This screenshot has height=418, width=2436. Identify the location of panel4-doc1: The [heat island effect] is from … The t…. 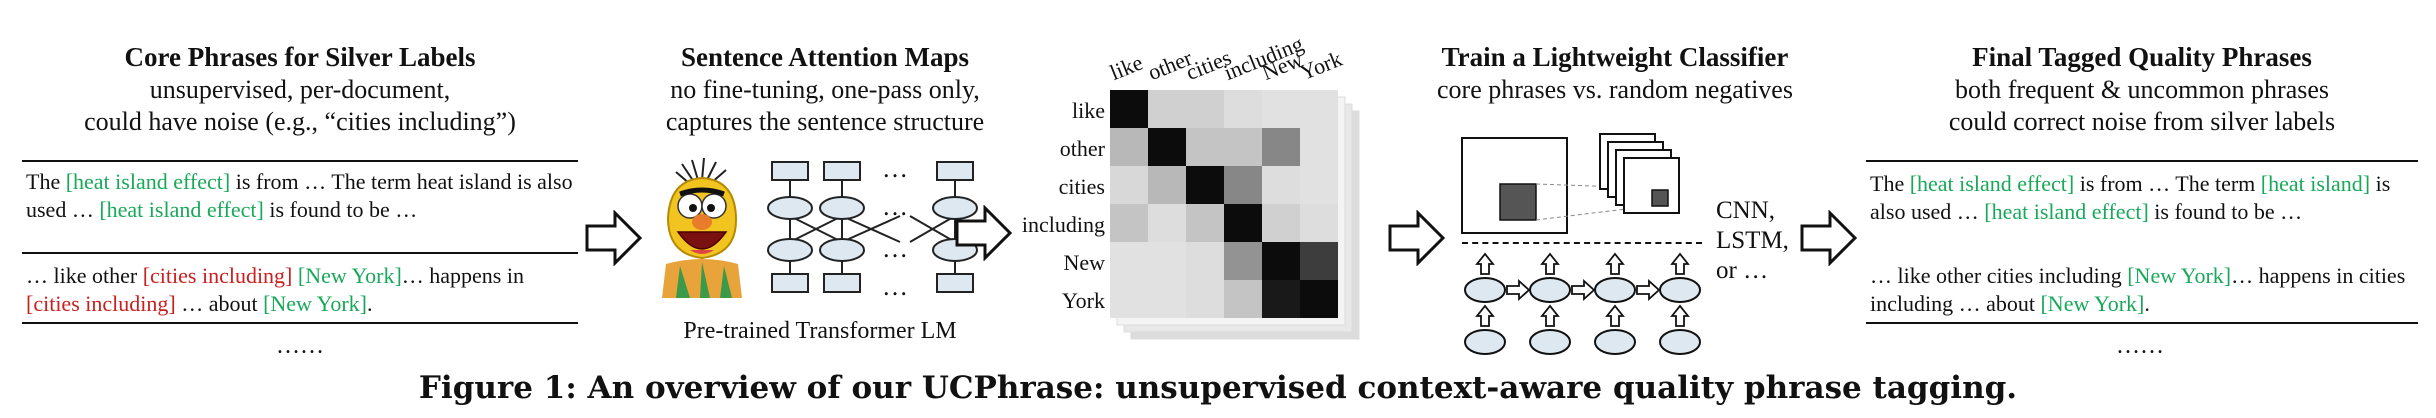
(2142, 198).